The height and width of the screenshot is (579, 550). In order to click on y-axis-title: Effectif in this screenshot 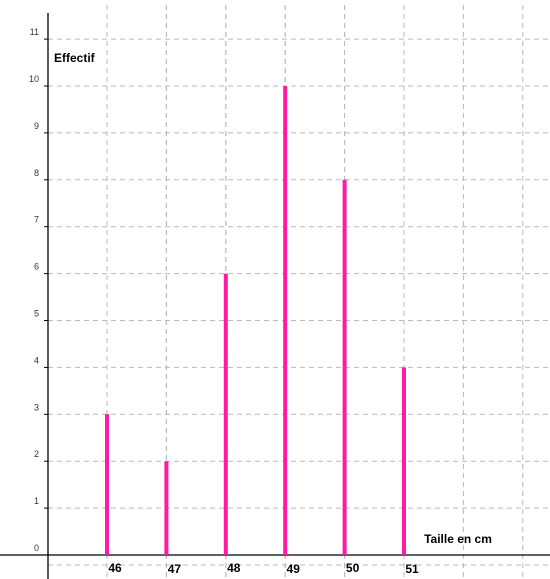, I will do `click(75, 58)`.